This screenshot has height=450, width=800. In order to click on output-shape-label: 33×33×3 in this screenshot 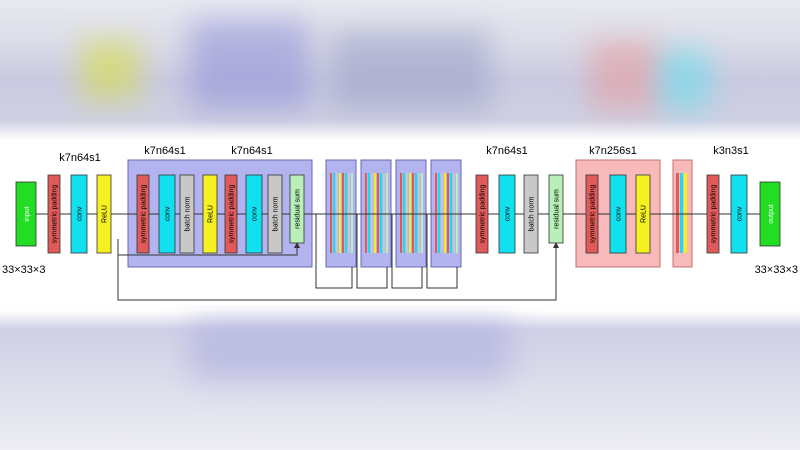, I will do `click(776, 270)`.